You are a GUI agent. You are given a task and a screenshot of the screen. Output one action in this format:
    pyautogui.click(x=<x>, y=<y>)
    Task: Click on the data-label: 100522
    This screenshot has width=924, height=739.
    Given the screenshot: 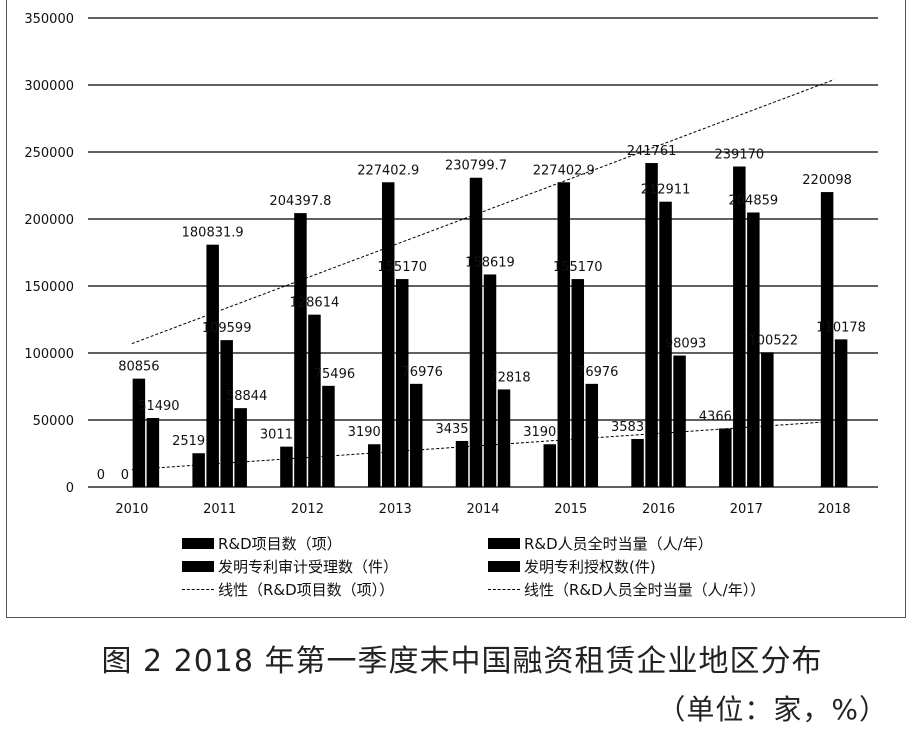 What is the action you would take?
    pyautogui.click(x=774, y=340)
    